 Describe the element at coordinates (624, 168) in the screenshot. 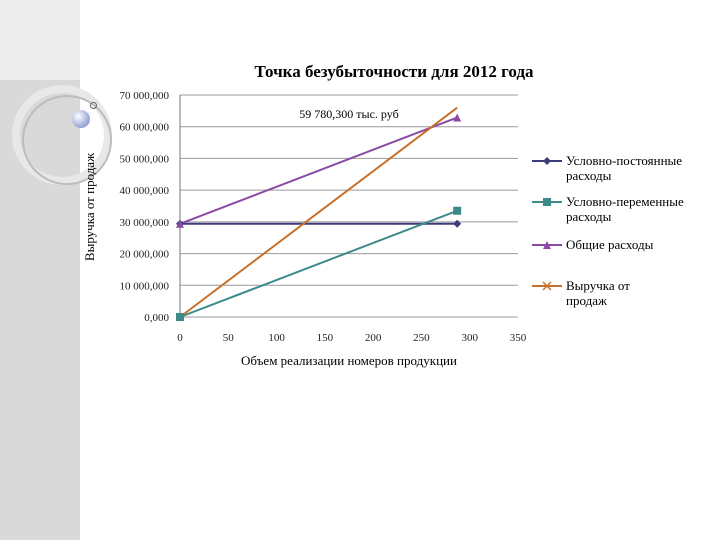

I see `legend-label: Условно-постоянные расходы` at that location.